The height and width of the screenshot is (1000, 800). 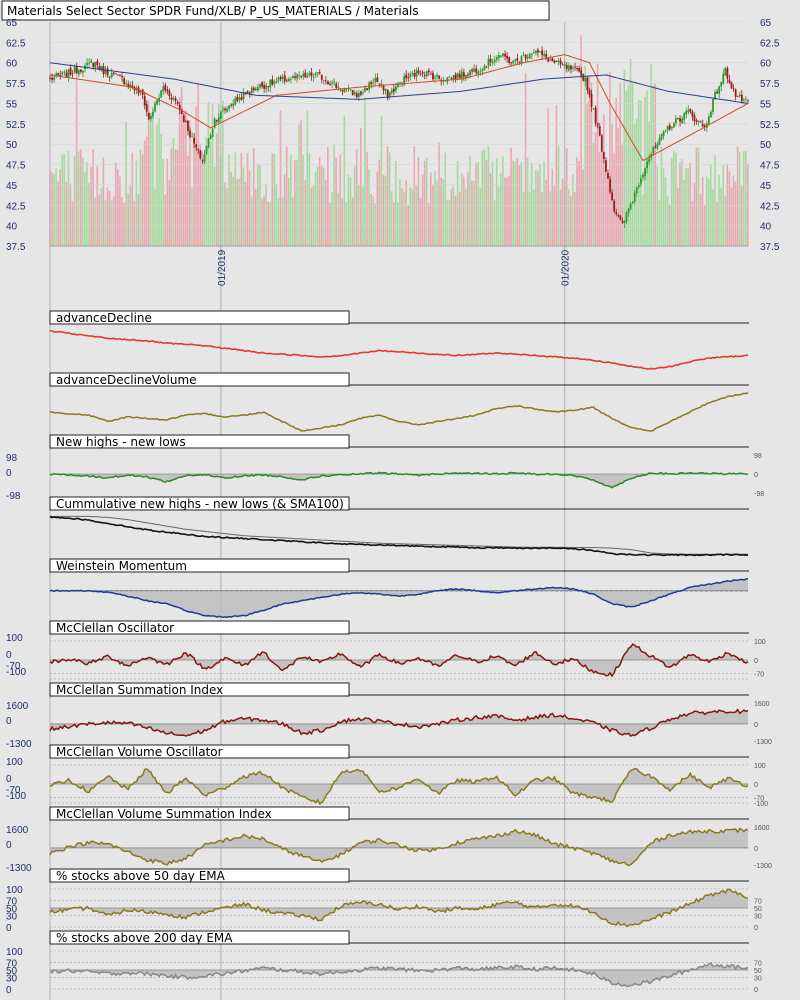 I want to click on panel-y-tick-right: -1300, so click(x=763, y=866).